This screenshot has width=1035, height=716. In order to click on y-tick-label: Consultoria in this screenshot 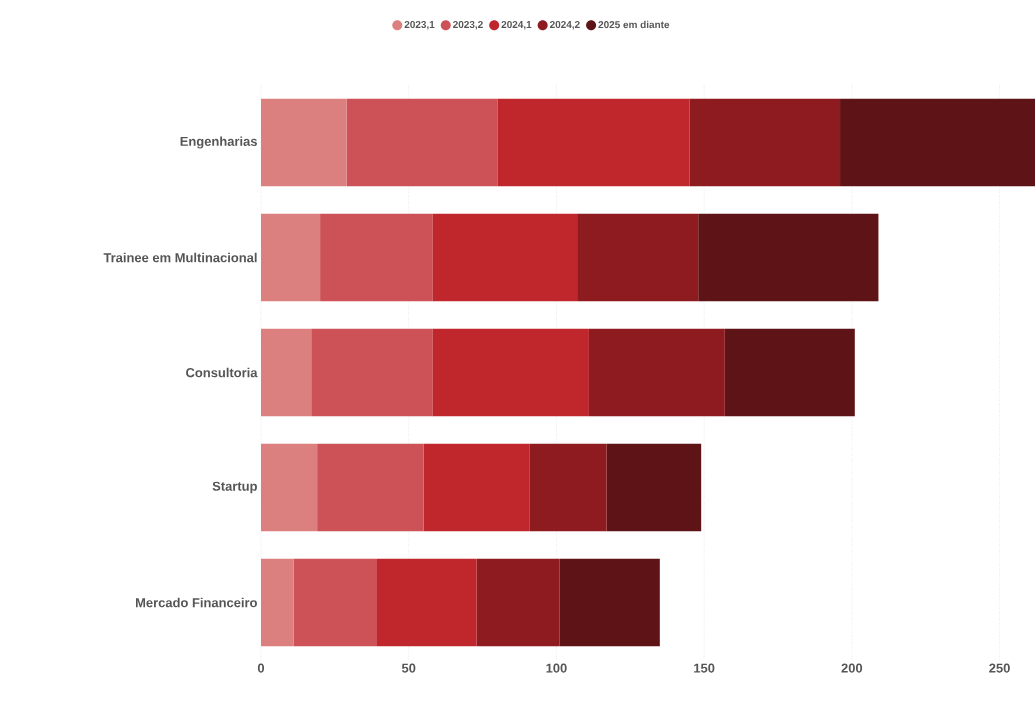, I will do `click(222, 372)`.